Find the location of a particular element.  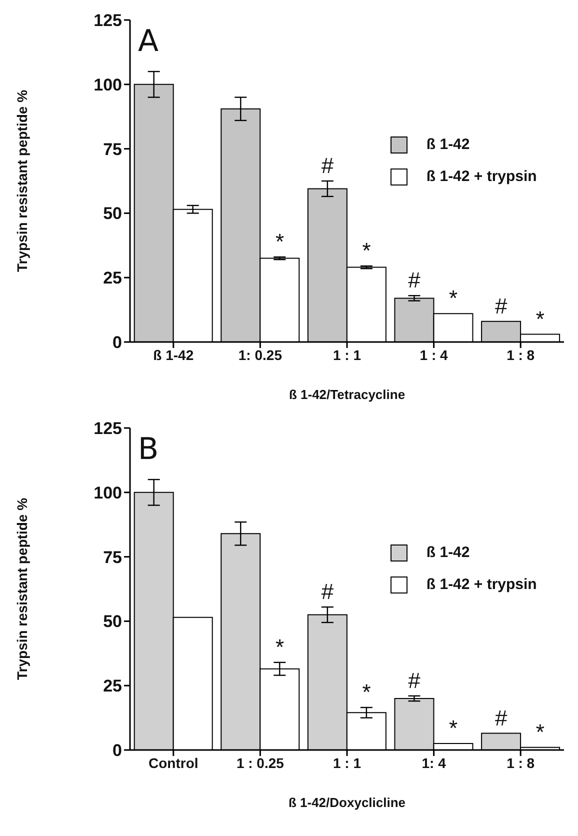

x-axis-title: ß 1-42/Tetracycline is located at coordinates (347, 394).